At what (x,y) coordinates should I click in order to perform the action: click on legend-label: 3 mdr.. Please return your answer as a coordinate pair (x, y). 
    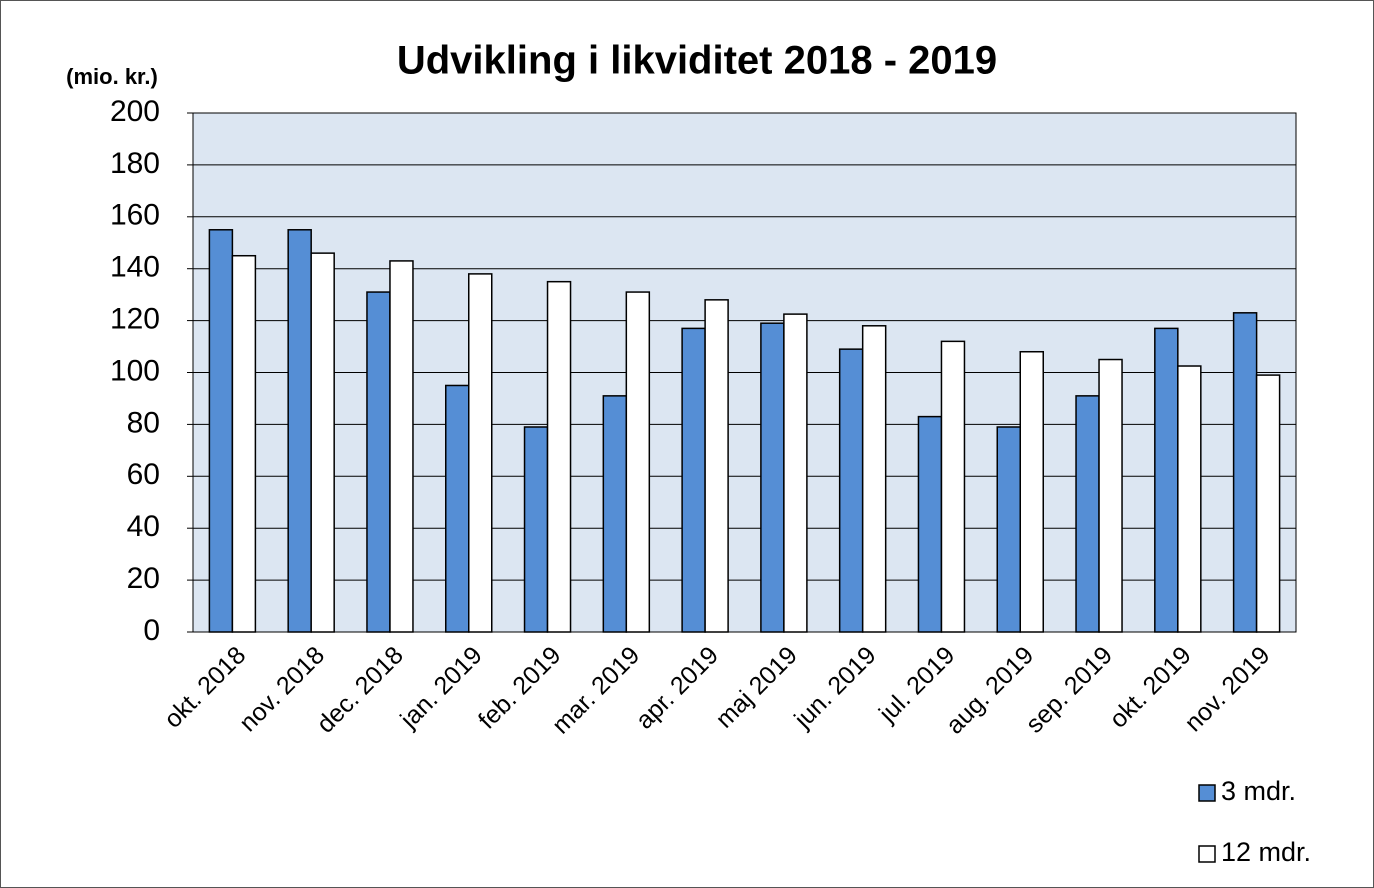
    Looking at the image, I should click on (1258, 791).